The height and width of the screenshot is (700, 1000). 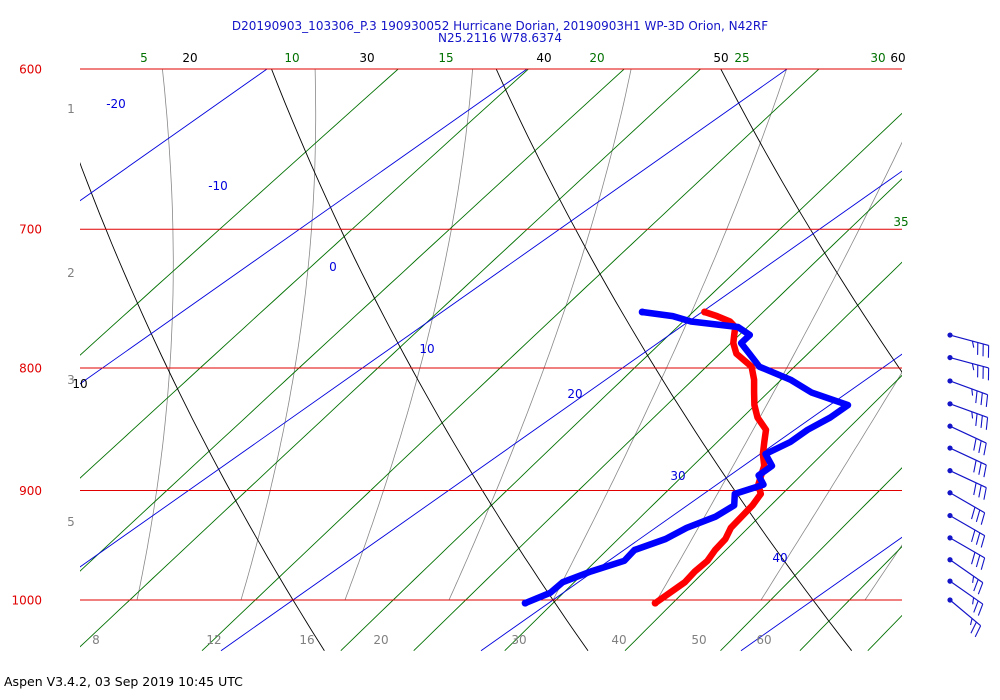 I want to click on pressure-label: 800, so click(x=30, y=369).